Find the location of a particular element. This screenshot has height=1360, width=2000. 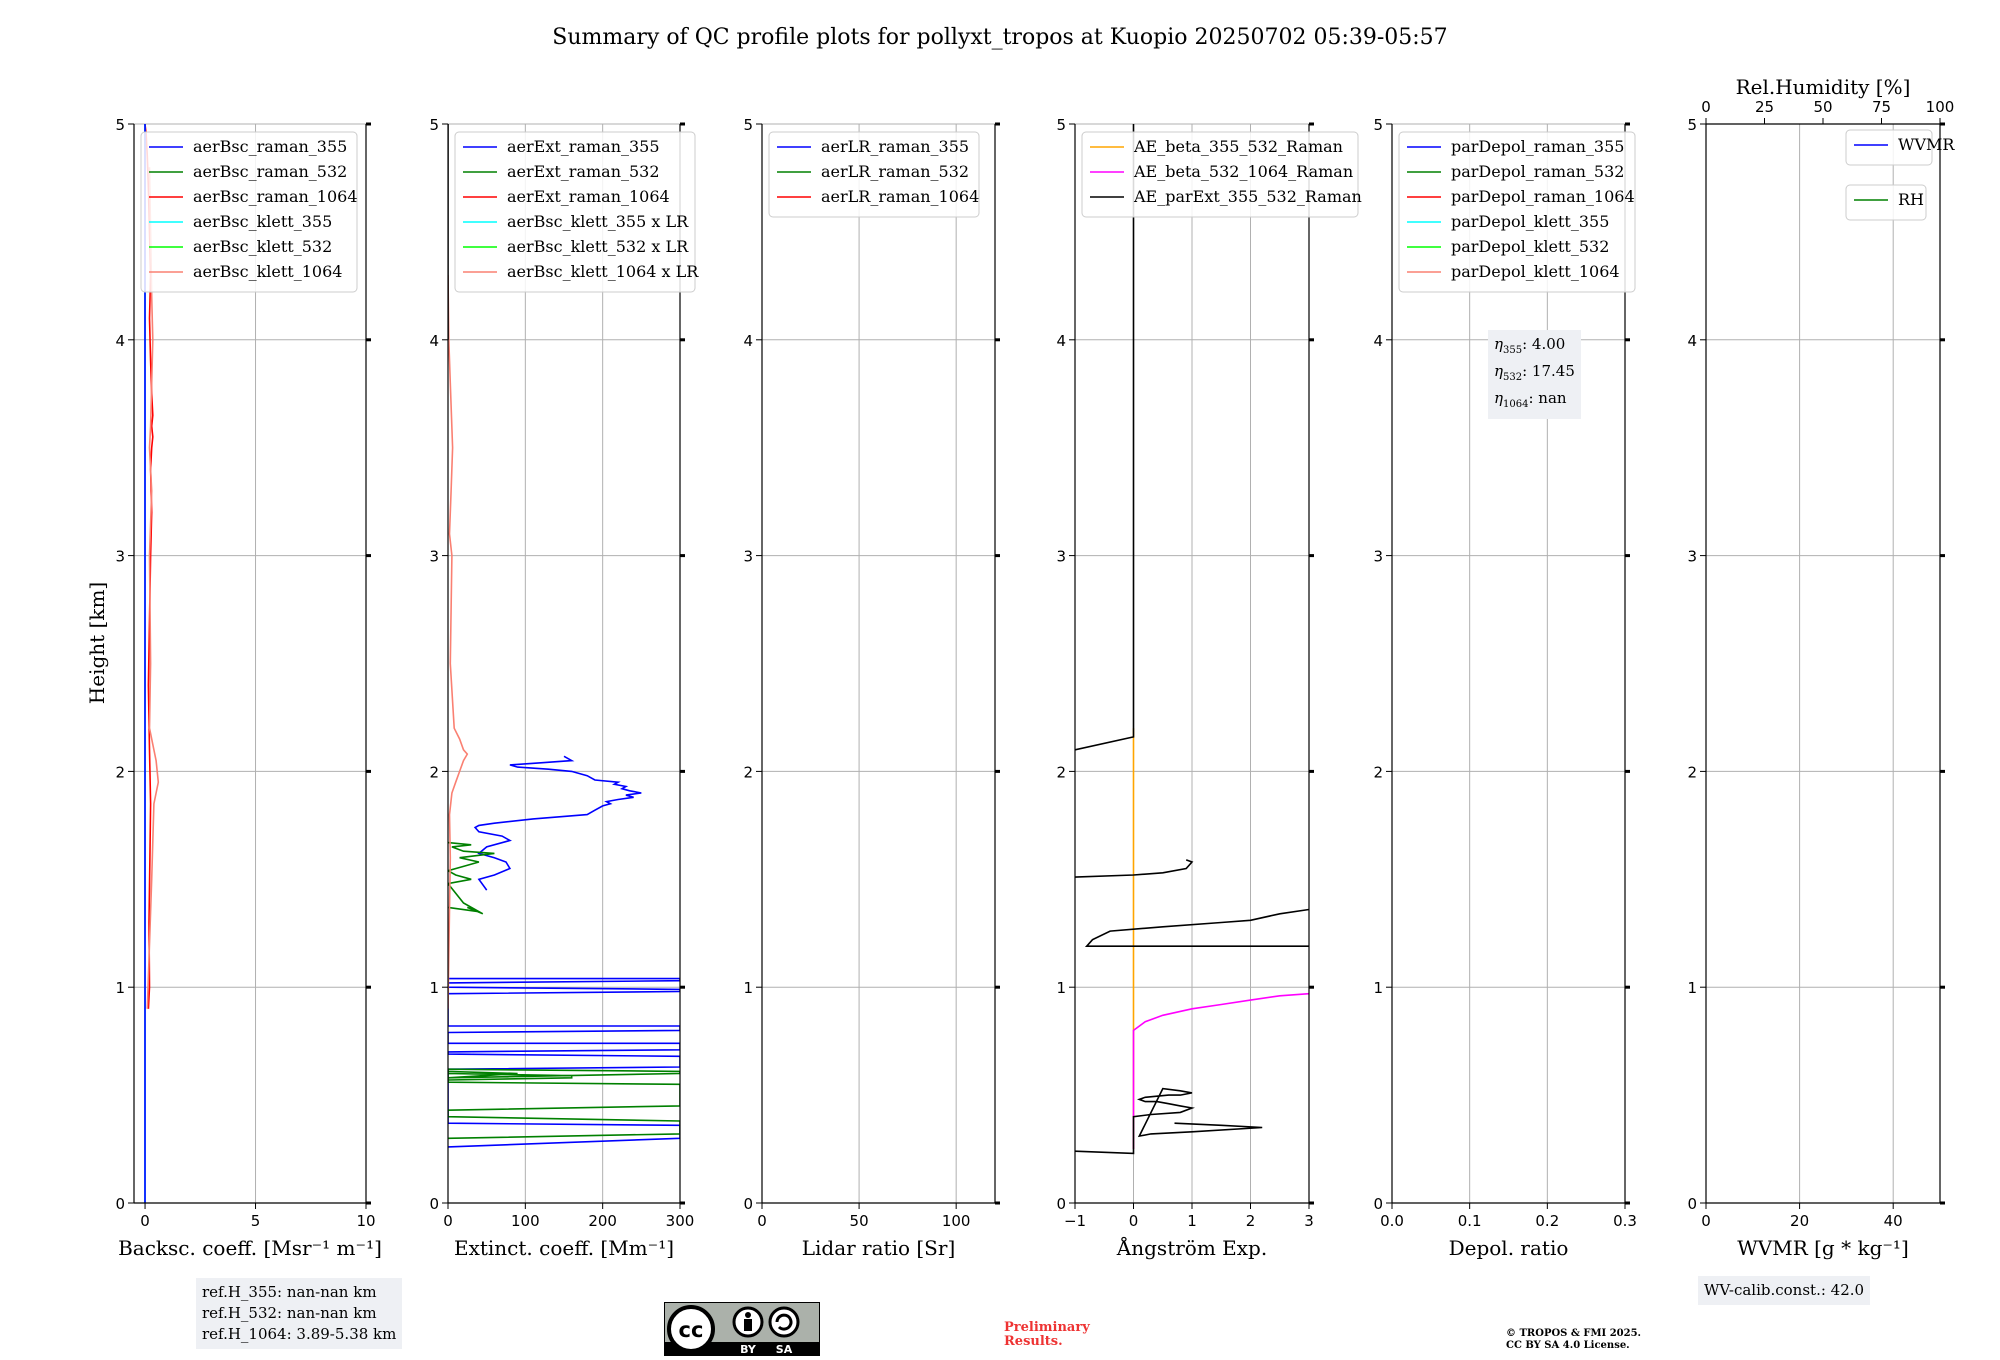

x-tick-label: 5 is located at coordinates (256, 1221).